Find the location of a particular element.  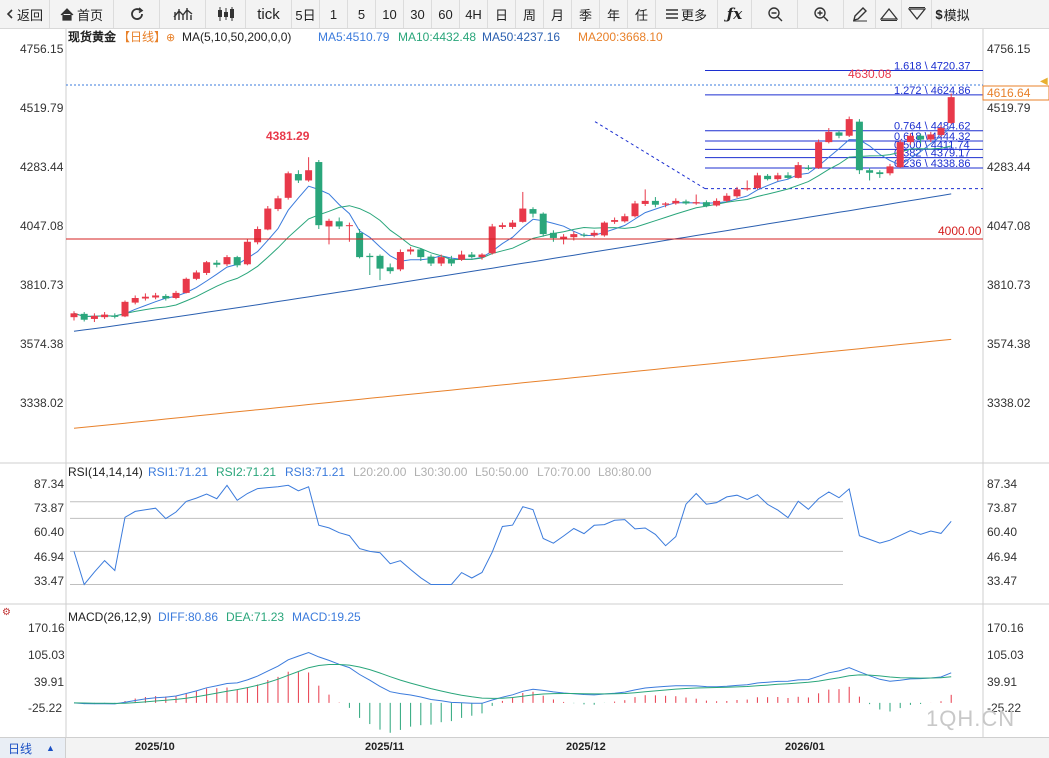

rsi-tick-right: 87.34 is located at coordinates (1002, 484).